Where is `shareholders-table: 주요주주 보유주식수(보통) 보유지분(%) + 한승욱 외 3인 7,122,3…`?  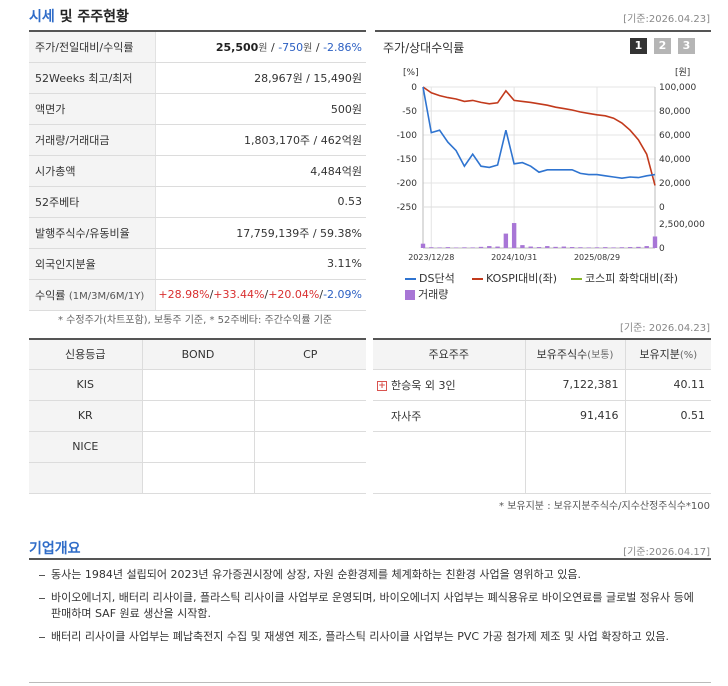 shareholders-table: 주요주주 보유주식수(보통) 보유지분(%) + 한승욱 외 3인 7,122,3… is located at coordinates (542, 416).